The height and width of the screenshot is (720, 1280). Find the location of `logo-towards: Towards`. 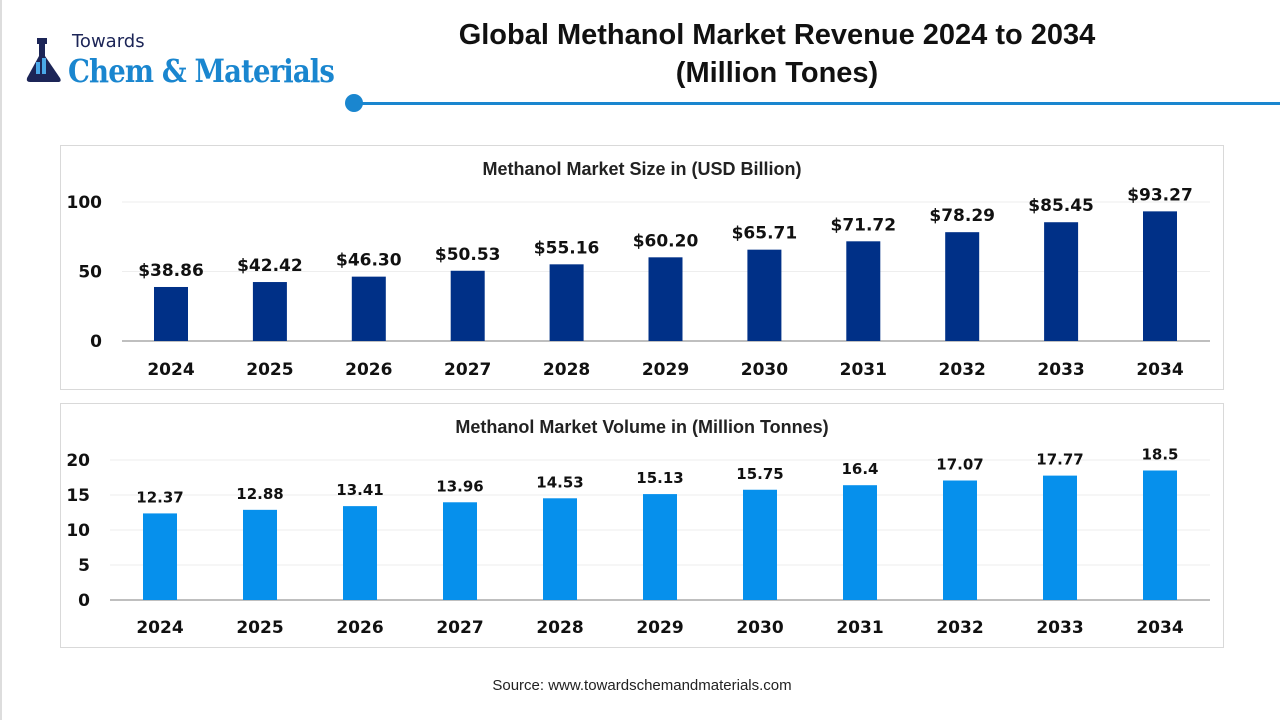

logo-towards: Towards is located at coordinates (108, 41).